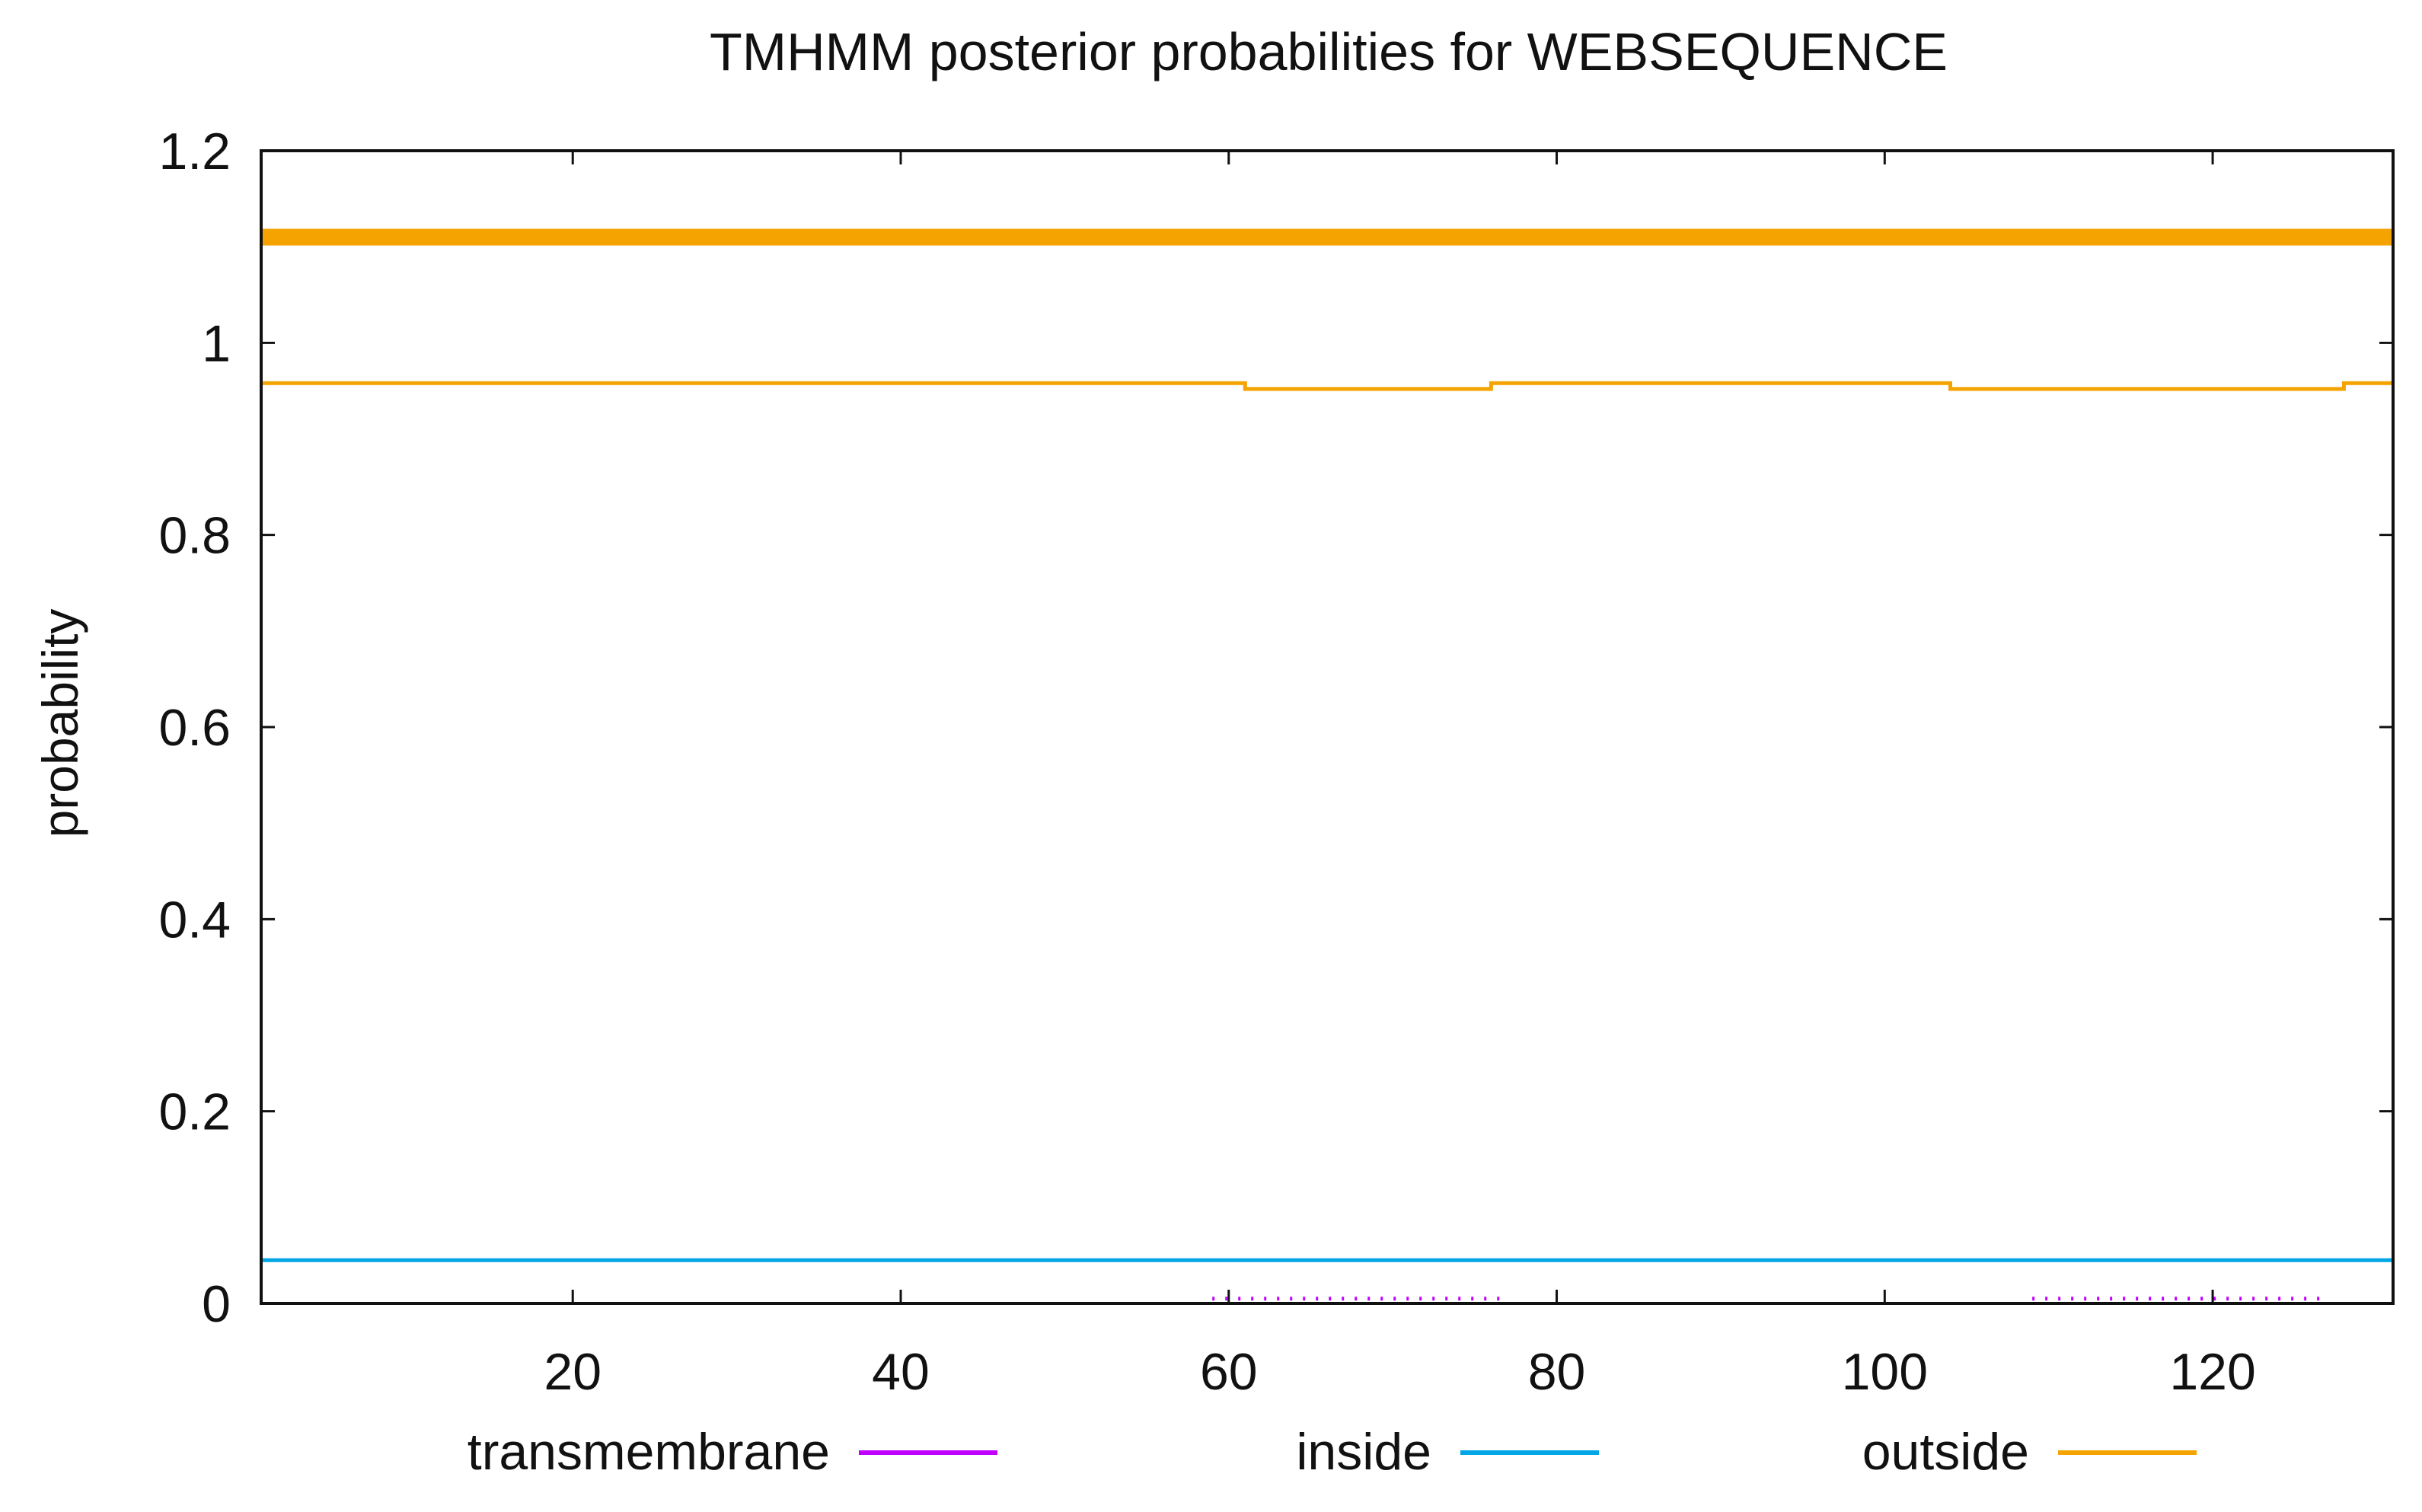  Describe the element at coordinates (1557, 1372) in the screenshot. I see `x-tick-label: 80` at that location.